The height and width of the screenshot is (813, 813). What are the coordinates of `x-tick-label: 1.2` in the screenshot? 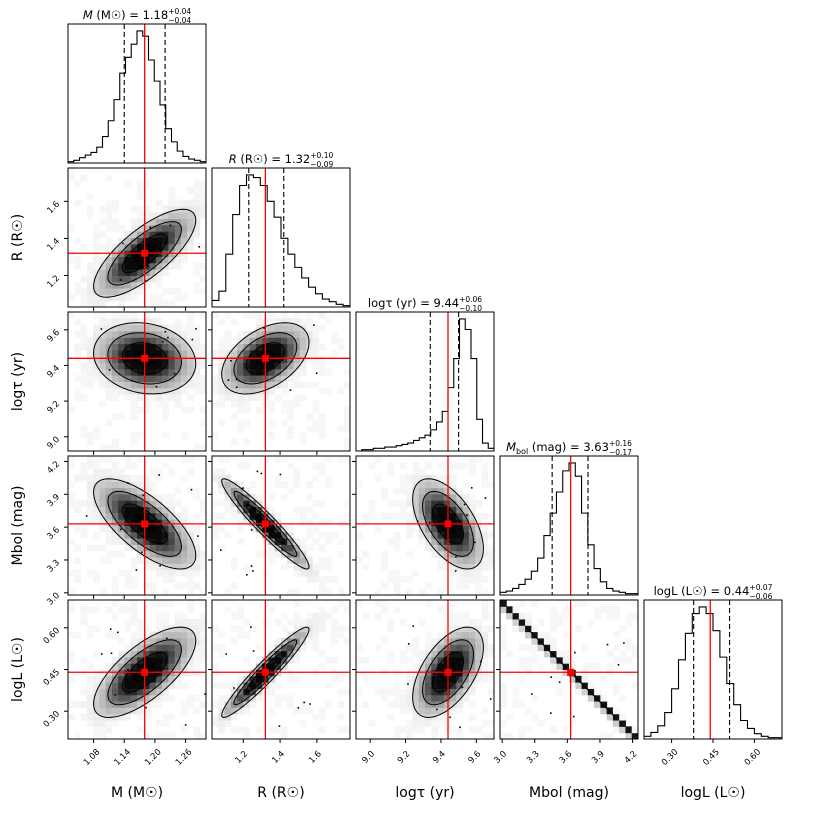 It's located at (242, 757).